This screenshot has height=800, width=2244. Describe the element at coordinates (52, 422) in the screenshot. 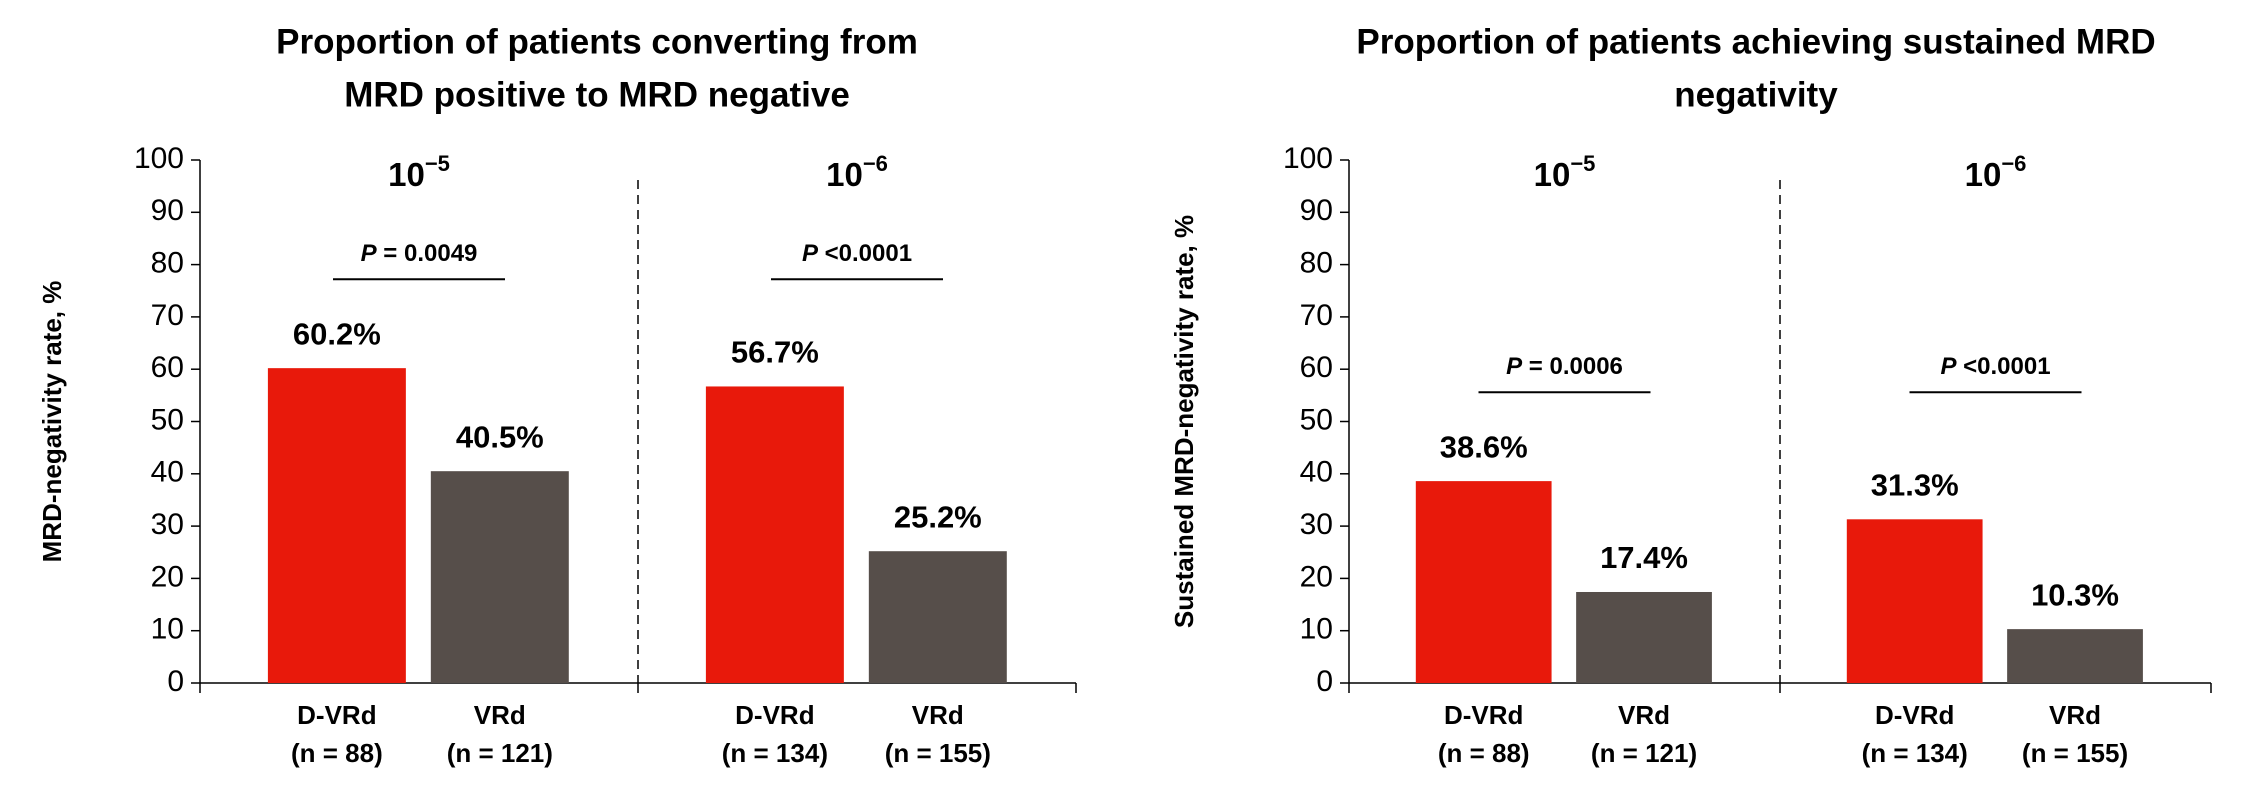

I see `y-axis-label: MRD-negativity rate, %` at that location.